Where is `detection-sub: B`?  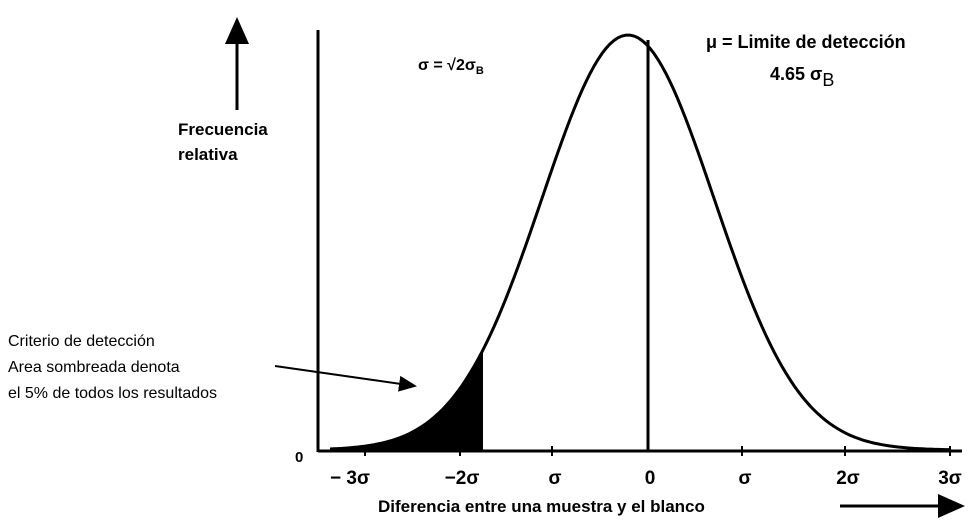 detection-sub: B is located at coordinates (828, 80).